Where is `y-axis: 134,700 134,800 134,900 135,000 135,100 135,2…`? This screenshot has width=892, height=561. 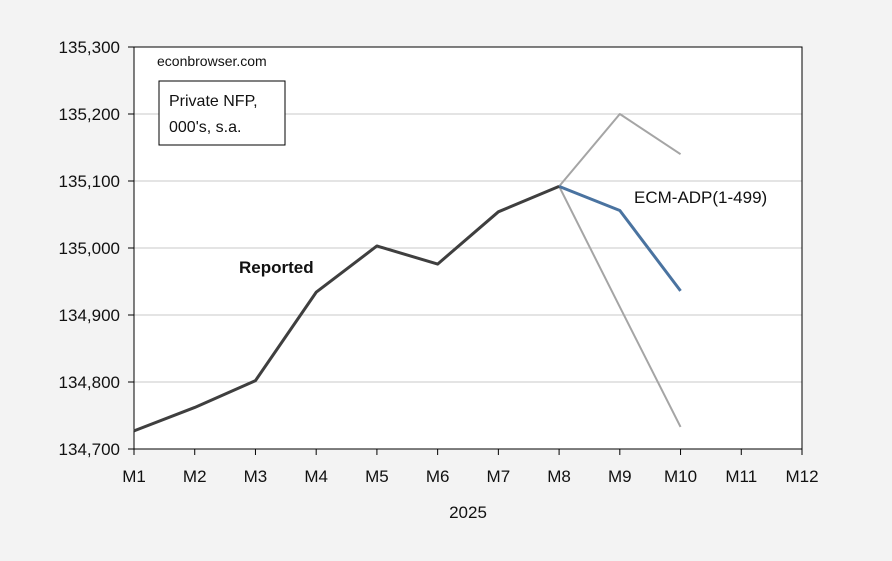
y-axis: 134,700 134,800 134,900 135,000 135,100 135,2… is located at coordinates (96, 248).